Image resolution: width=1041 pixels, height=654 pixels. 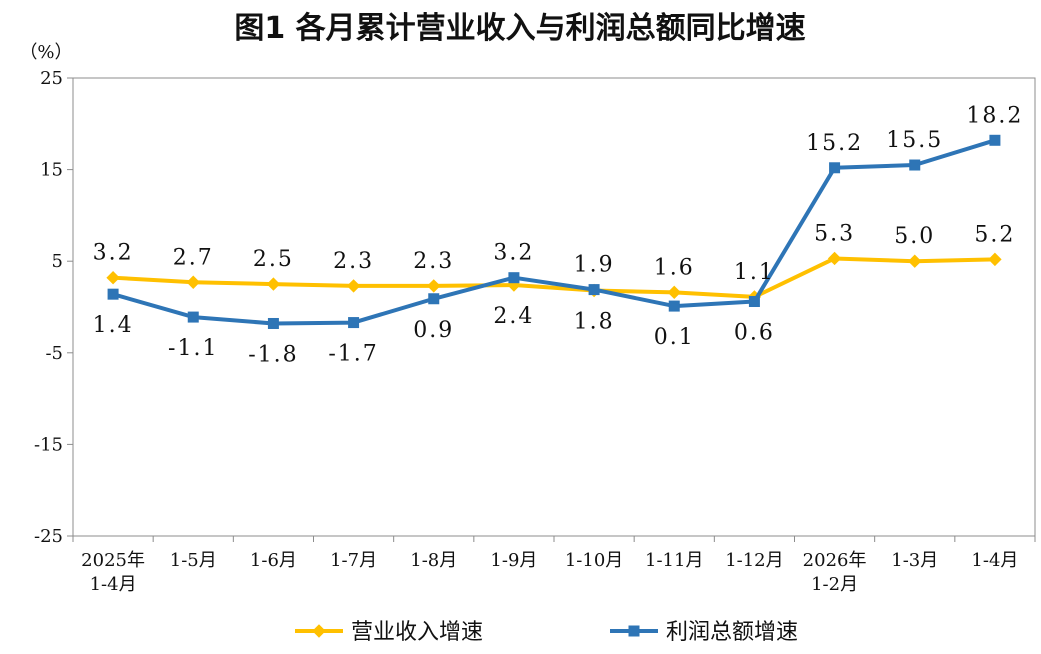 What do you see at coordinates (994, 234) in the screenshot?
I see `data-label: 5.2` at bounding box center [994, 234].